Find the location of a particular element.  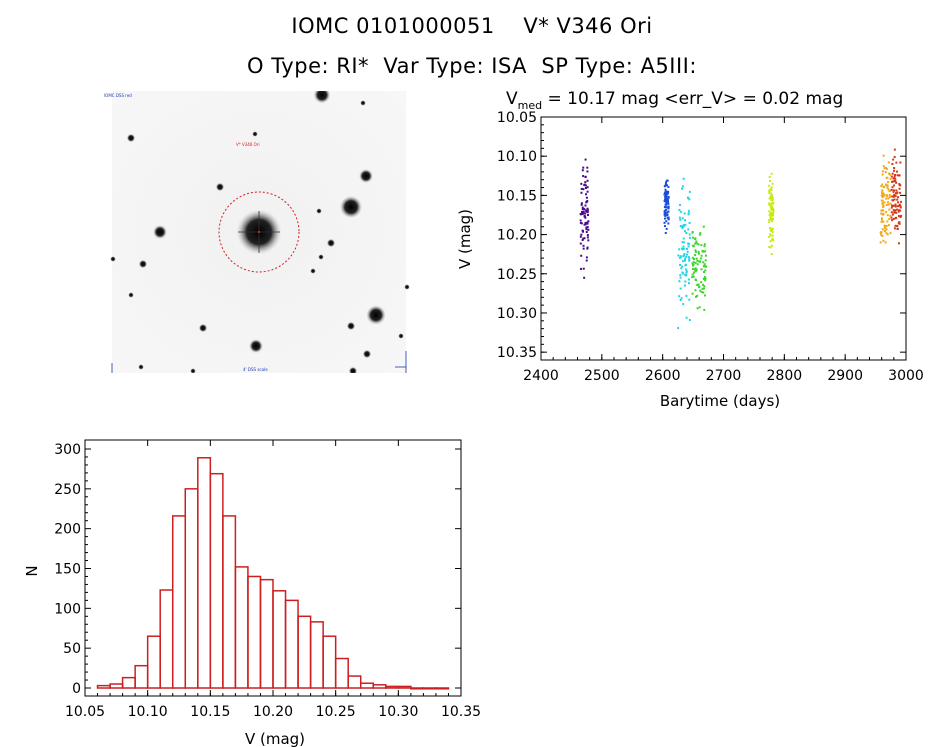

lc-ytick-label-3: 10.20 is located at coordinates (517, 236).